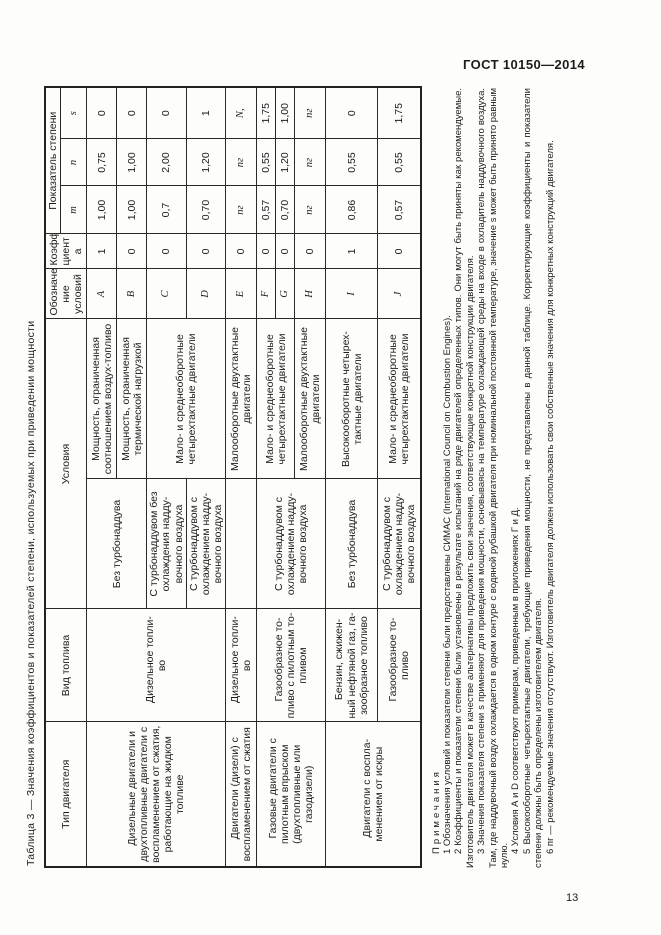  What do you see at coordinates (166, 294) in the screenshot?
I see `cell-symbol: C` at bounding box center [166, 294].